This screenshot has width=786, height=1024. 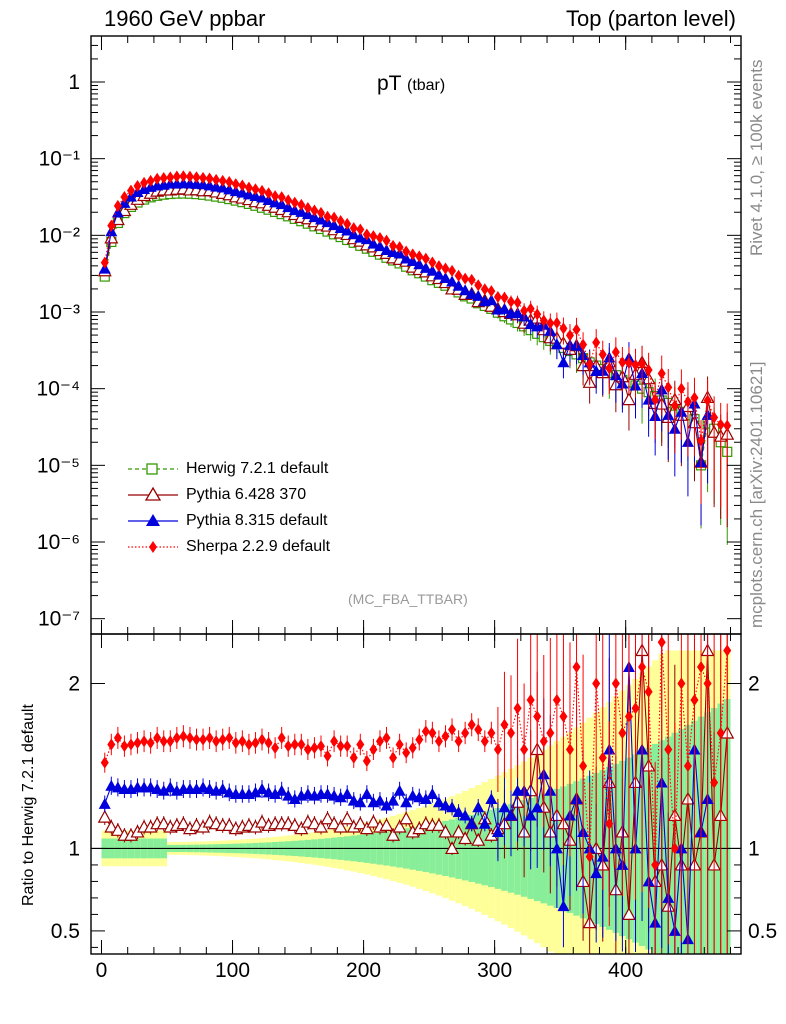 I want to click on legend-pythia8-label: Pythia 8.315 default, so click(x=257, y=520).